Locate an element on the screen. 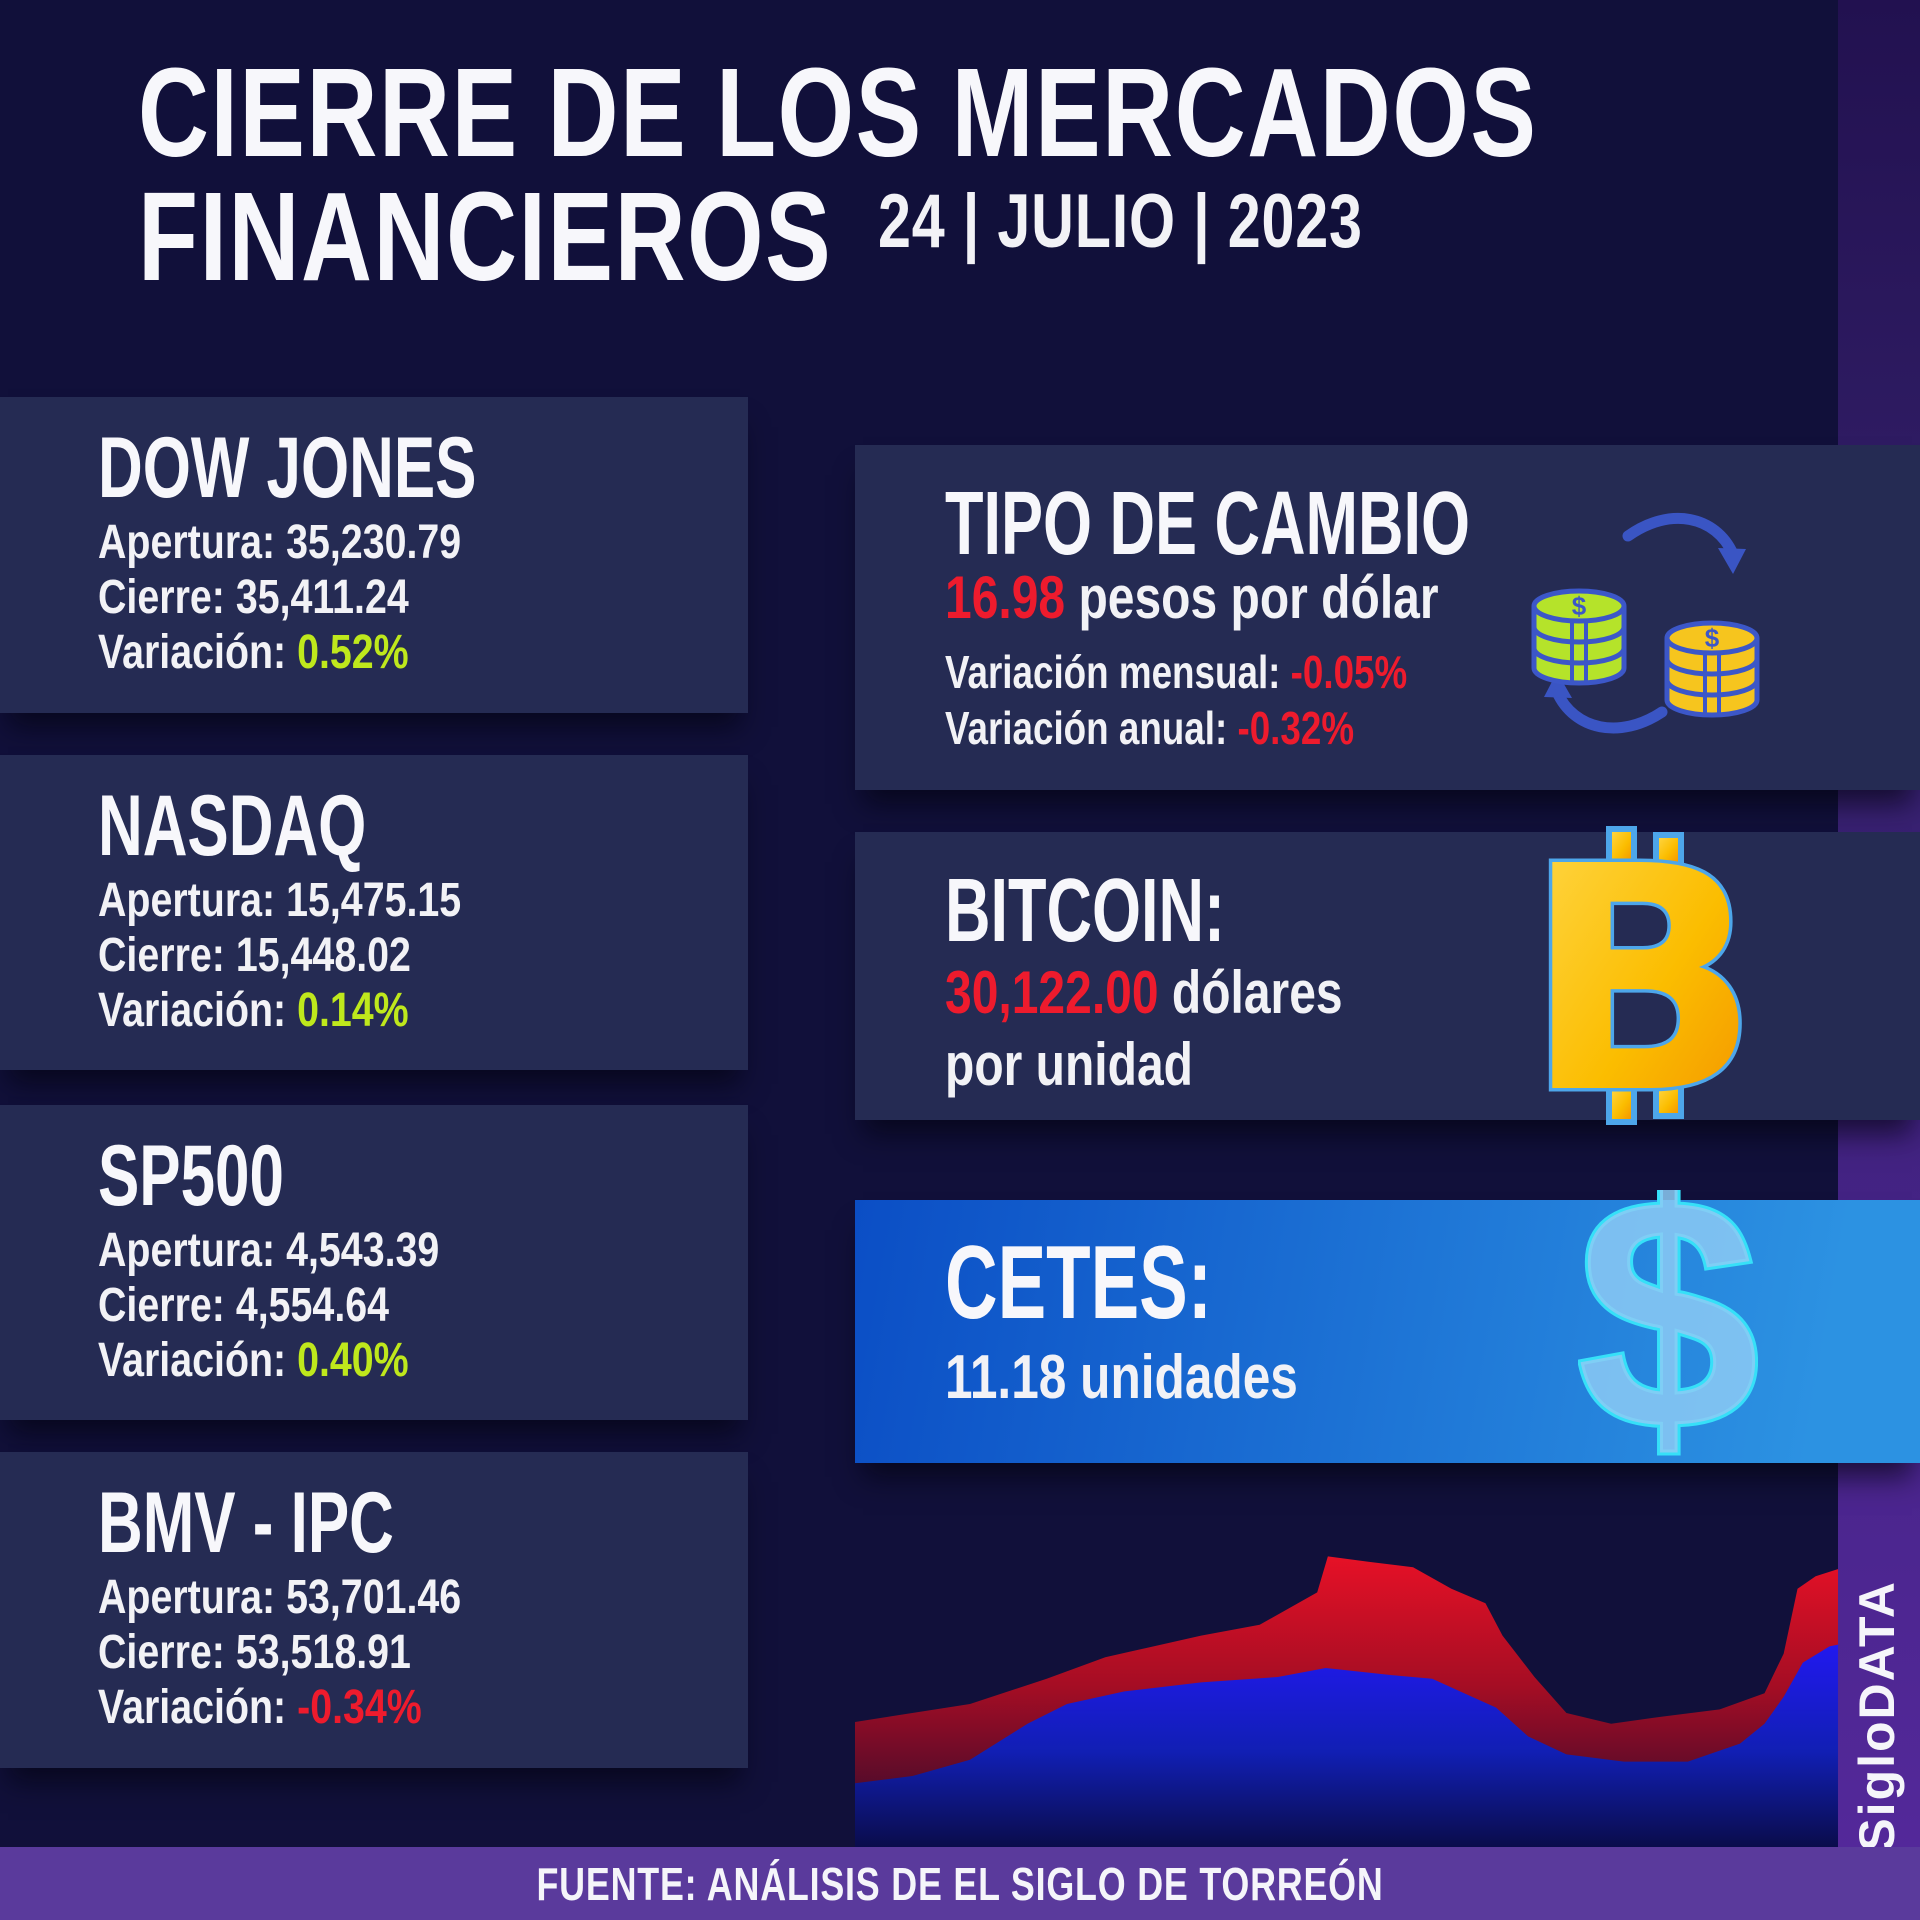 The width and height of the screenshot is (1920, 1920). panel-title: CETES: is located at coordinates (1078, 1283).